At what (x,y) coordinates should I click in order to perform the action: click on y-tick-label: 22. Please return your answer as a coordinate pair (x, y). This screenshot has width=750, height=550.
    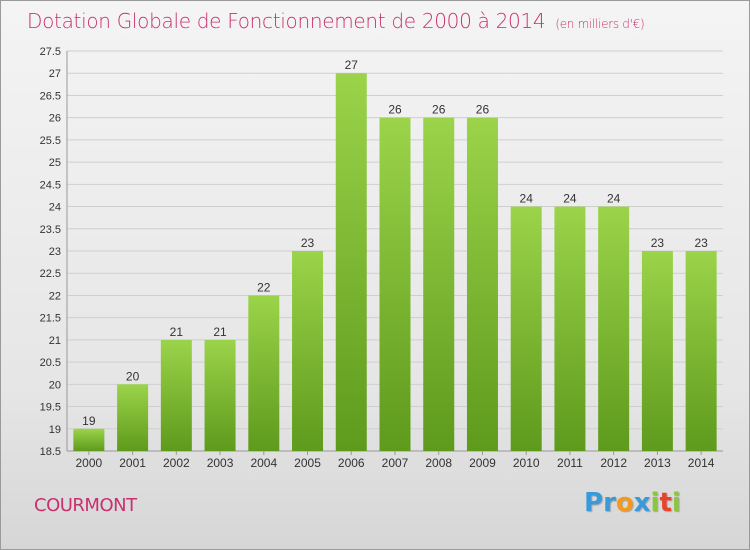
    Looking at the image, I should click on (55, 296).